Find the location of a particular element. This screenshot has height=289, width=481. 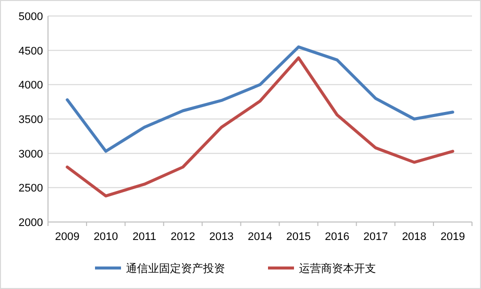

legend-label: 运营商资本开支 is located at coordinates (337, 268).